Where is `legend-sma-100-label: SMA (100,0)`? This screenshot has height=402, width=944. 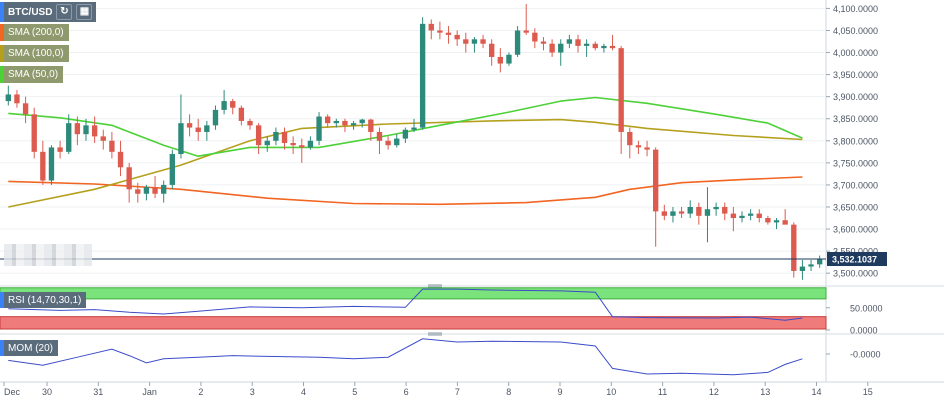
legend-sma-100-label: SMA (100,0) is located at coordinates (36, 53).